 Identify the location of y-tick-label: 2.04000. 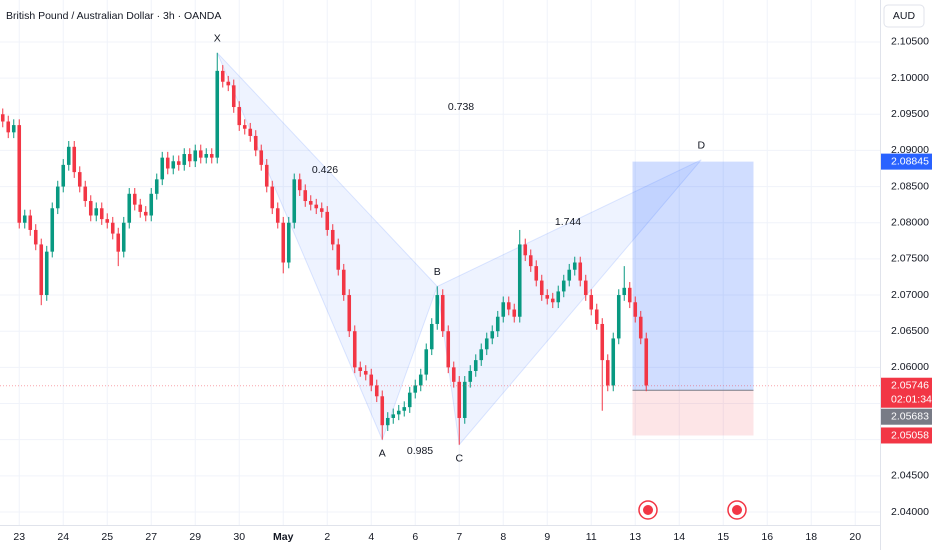
(910, 512).